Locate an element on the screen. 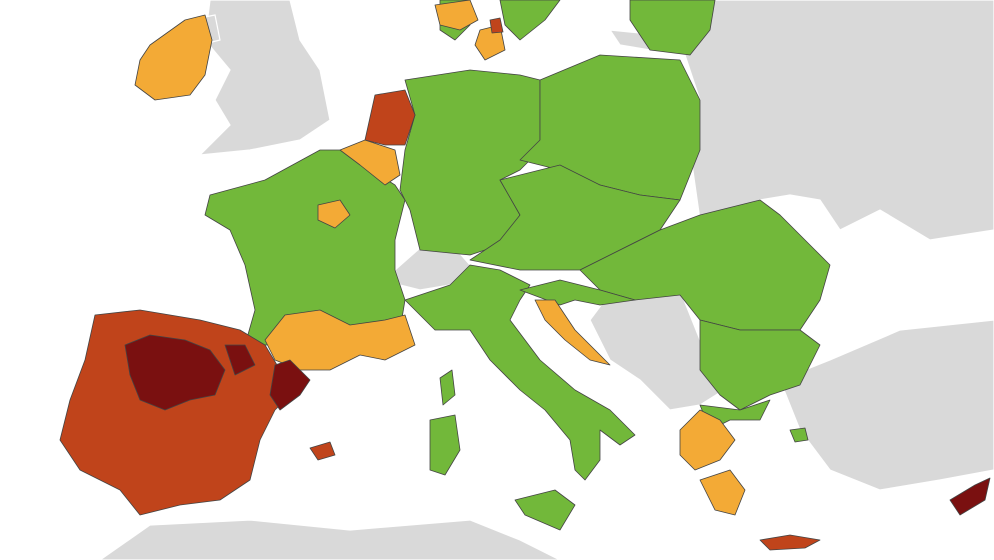 This screenshot has width=994, height=560. crete is located at coordinates (790, 542).